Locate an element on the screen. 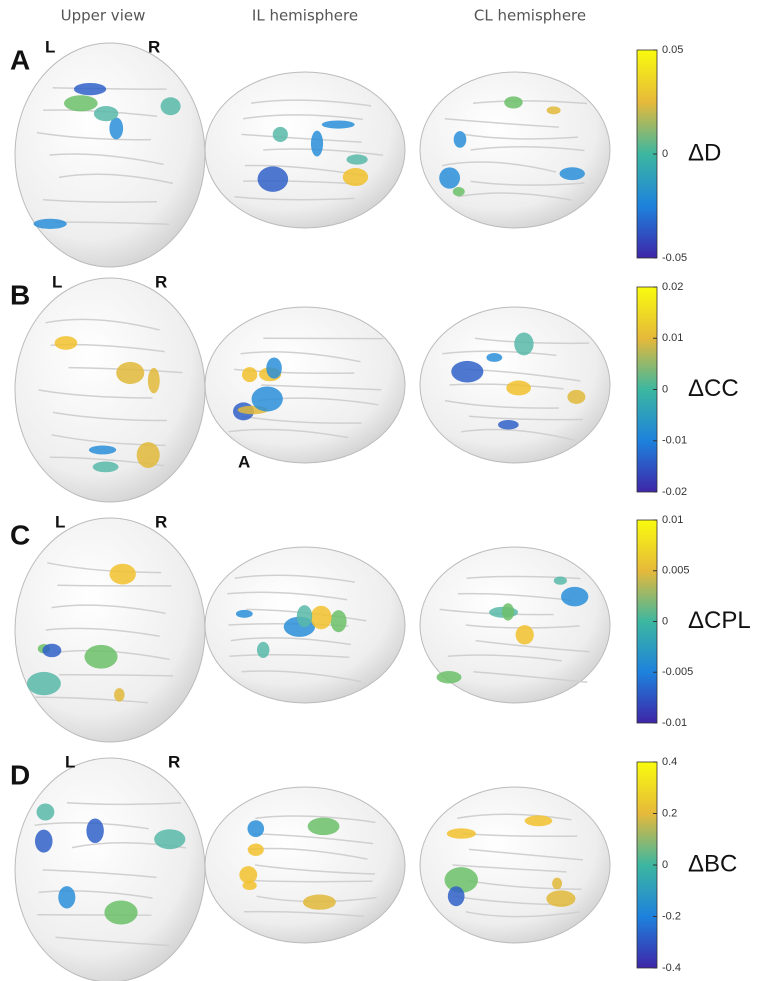 The height and width of the screenshot is (981, 761). column-header: Upper view is located at coordinates (103, 16).